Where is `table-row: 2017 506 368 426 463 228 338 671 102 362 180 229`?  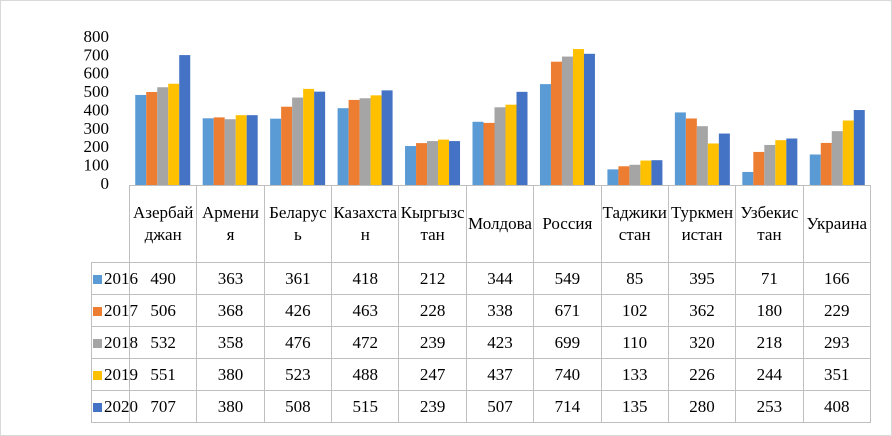 table-row: 2017 506 368 426 463 228 338 671 102 362 180 229 is located at coordinates (481, 310).